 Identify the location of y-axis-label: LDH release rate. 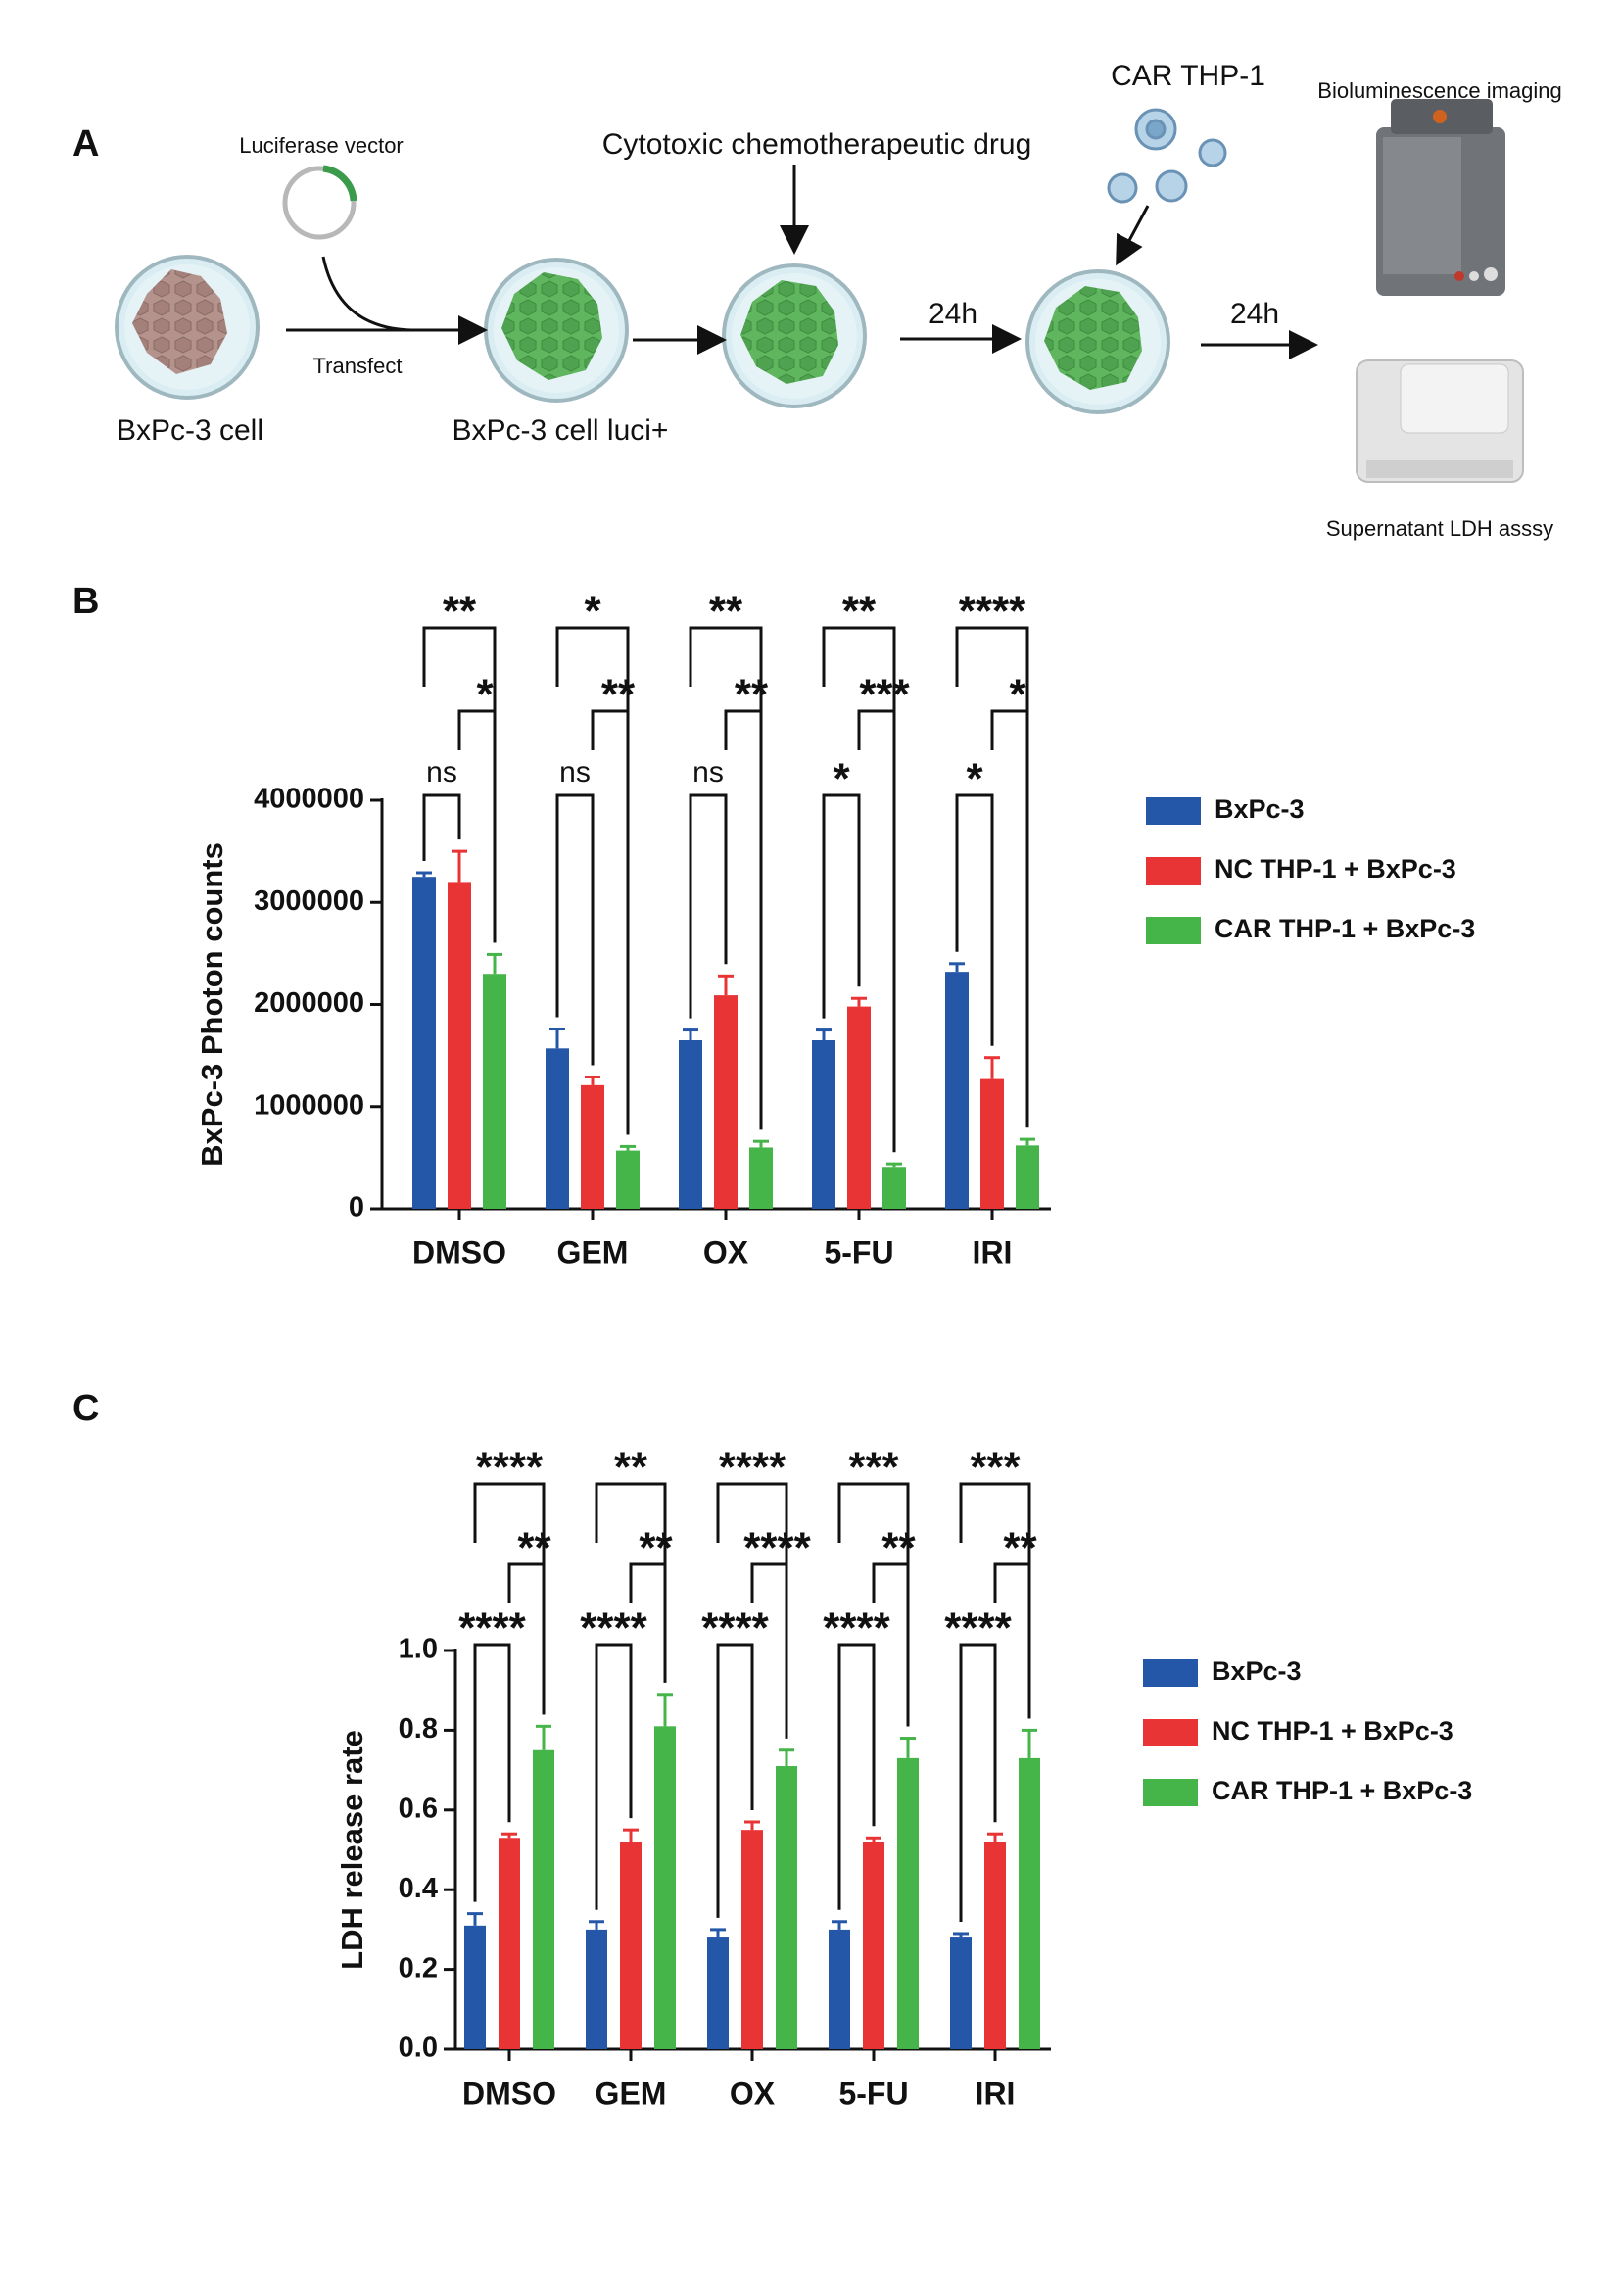
(352, 1850).